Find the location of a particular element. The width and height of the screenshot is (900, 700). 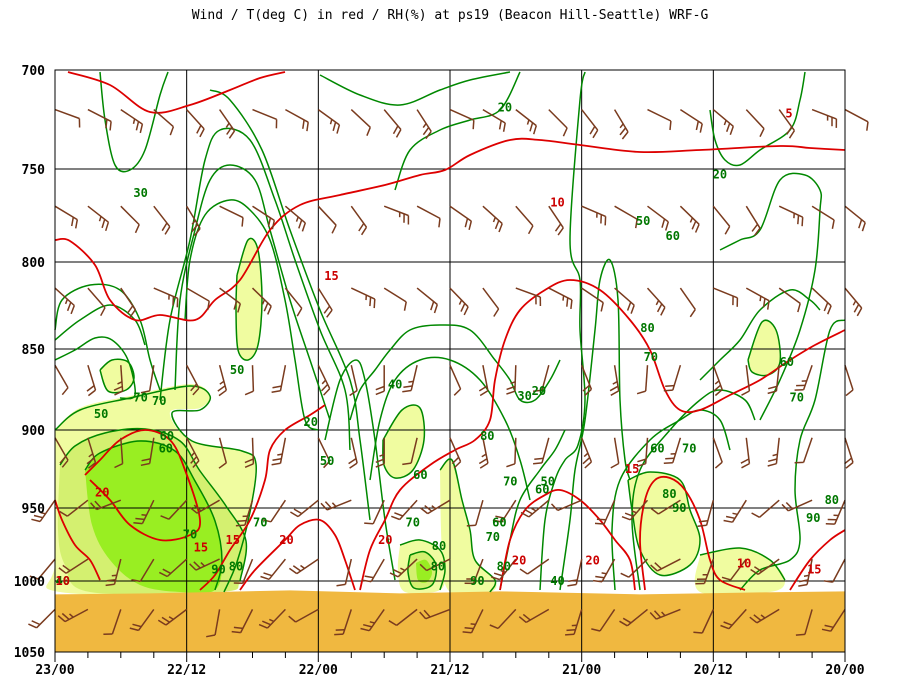

rh-label-6: 70 is located at coordinates (651, 357).